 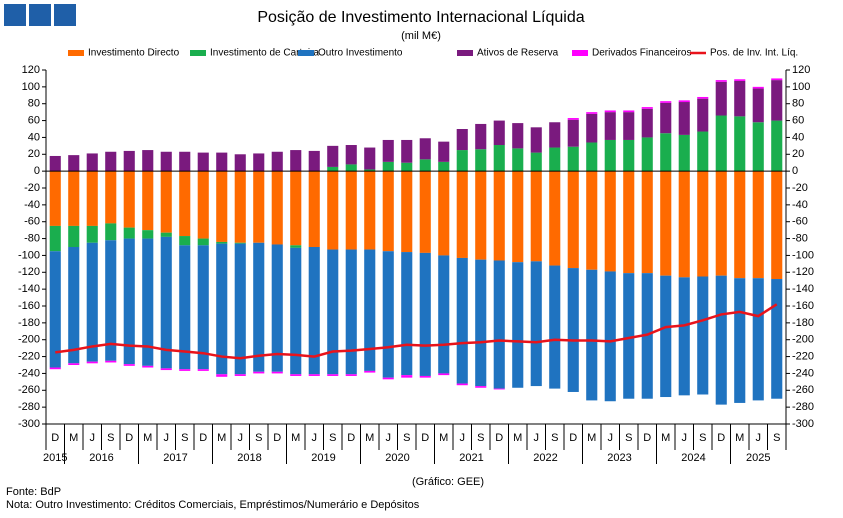 What do you see at coordinates (264, 53) in the screenshot?
I see `legend-label: Investimento de Carteira` at bounding box center [264, 53].